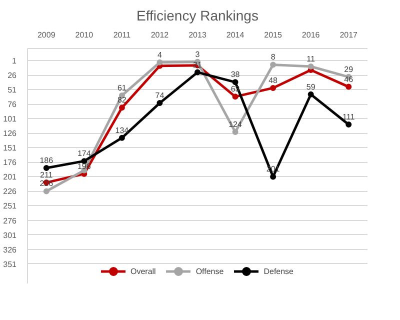  Describe the element at coordinates (311, 59) in the screenshot. I see `data-label: 11` at that location.